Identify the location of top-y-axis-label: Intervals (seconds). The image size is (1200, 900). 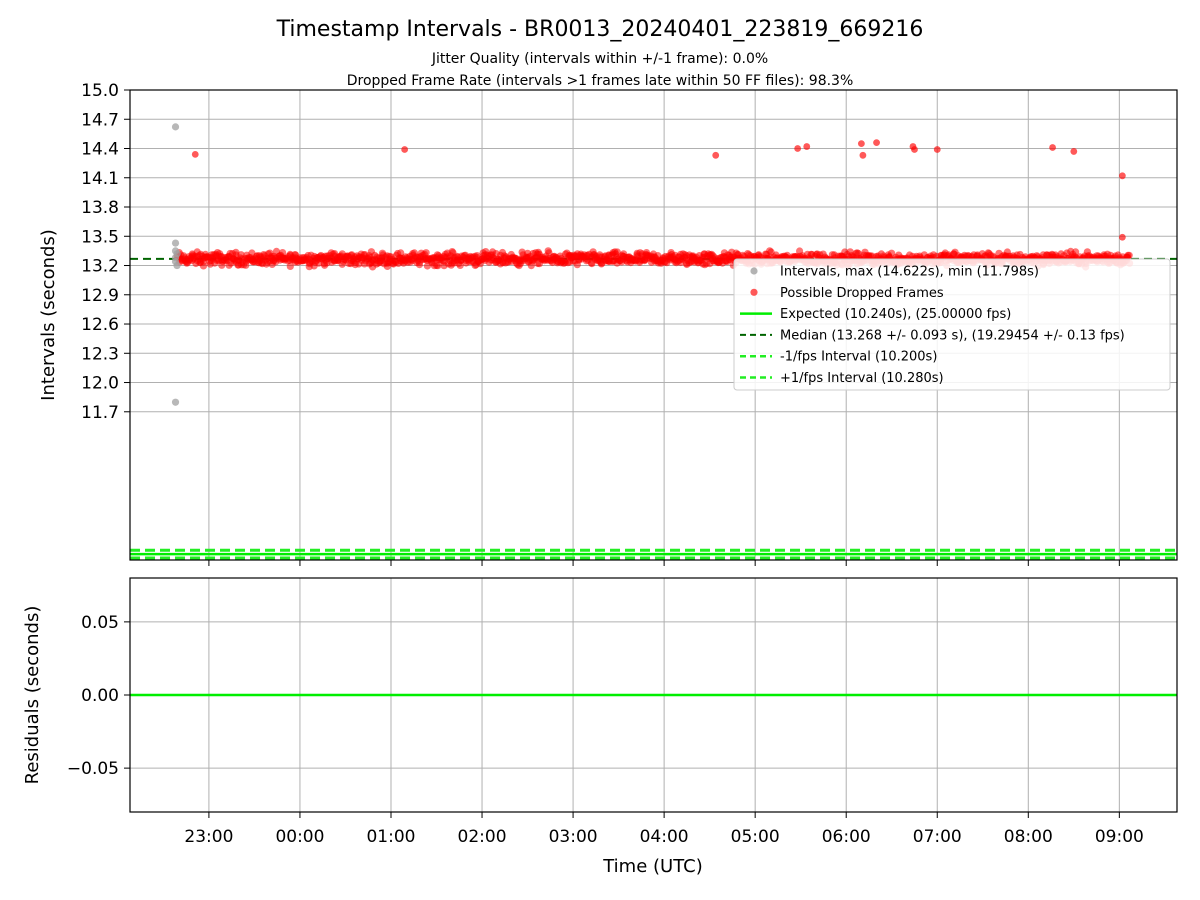
(48, 315).